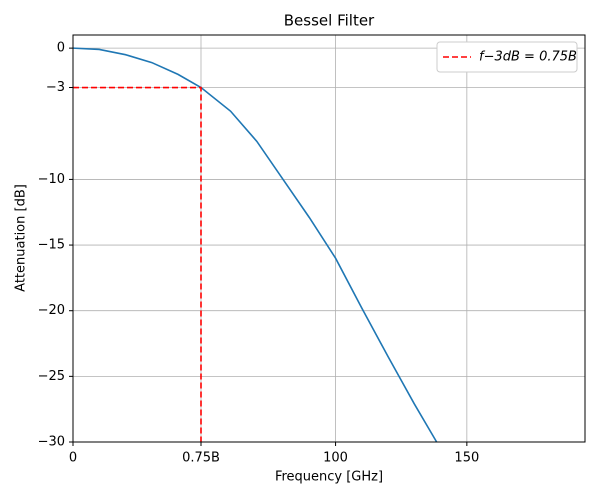 Image resolution: width=600 pixels, height=500 pixels. I want to click on legend-box, so click(507, 57).